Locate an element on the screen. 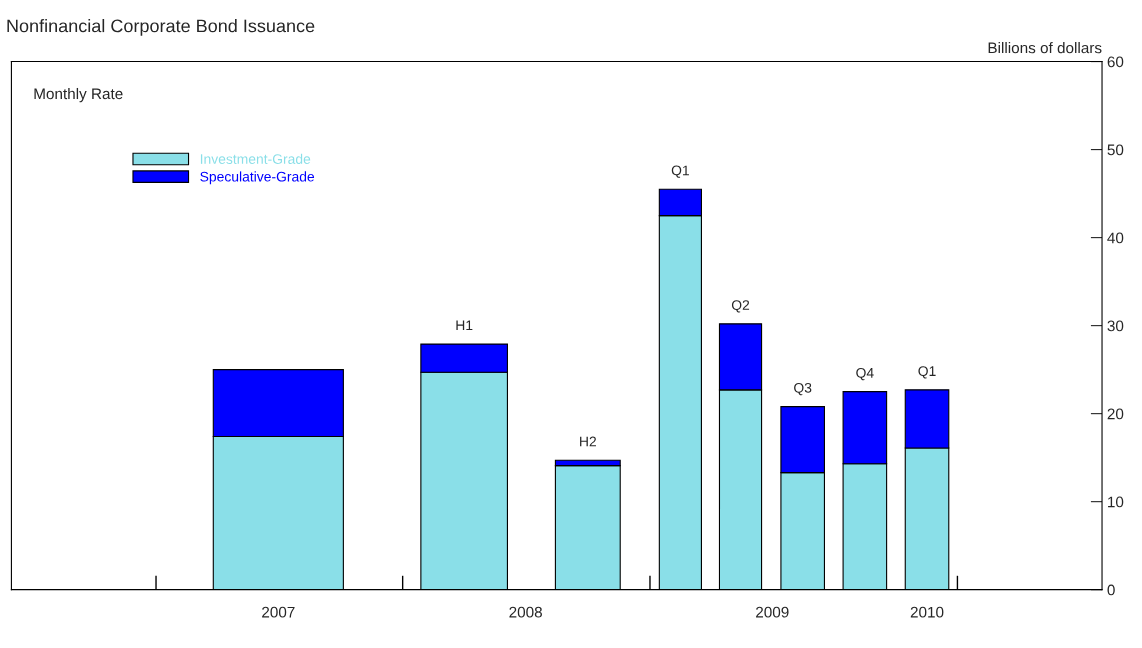 The height and width of the screenshot is (648, 1142). y-tick-label: 30 is located at coordinates (1115, 326).